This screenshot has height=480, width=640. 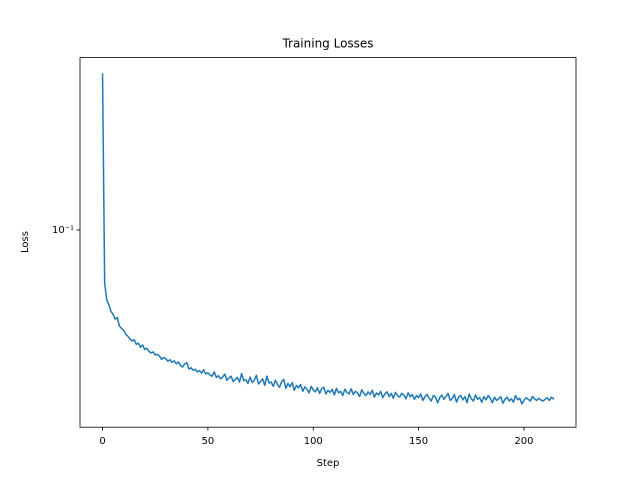 What do you see at coordinates (328, 463) in the screenshot?
I see `x-axis-label: Step` at bounding box center [328, 463].